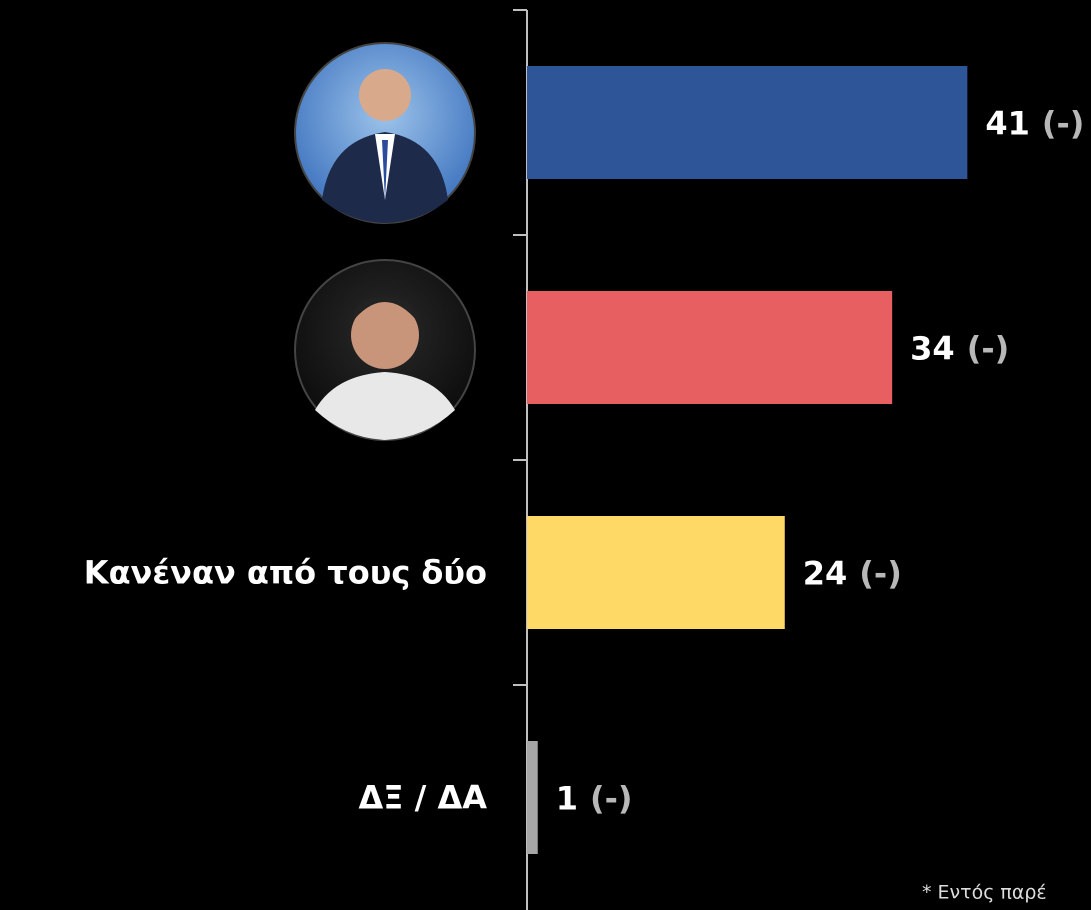 The width and height of the screenshot is (1091, 910). Describe the element at coordinates (825, 574) in the screenshot. I see `value: 24` at that location.